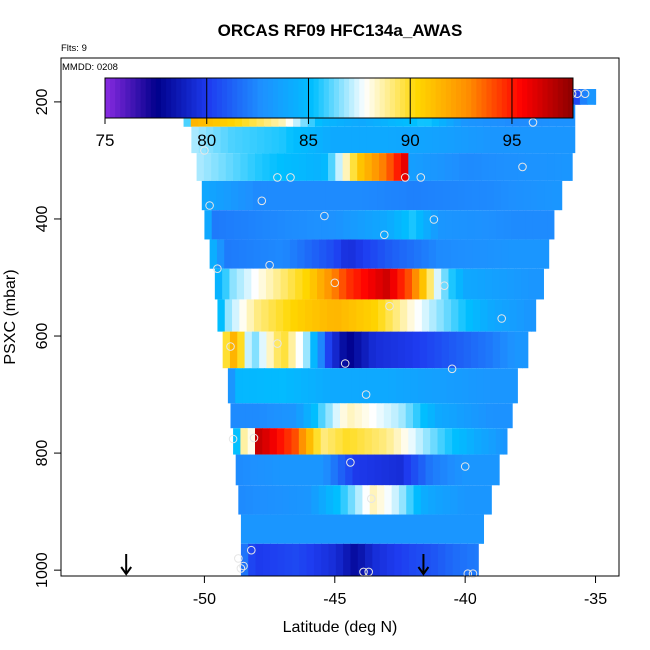 Image resolution: width=650 pixels, height=650 pixels. I want to click on mmdd-label: MMDD: 0208, so click(90, 67).